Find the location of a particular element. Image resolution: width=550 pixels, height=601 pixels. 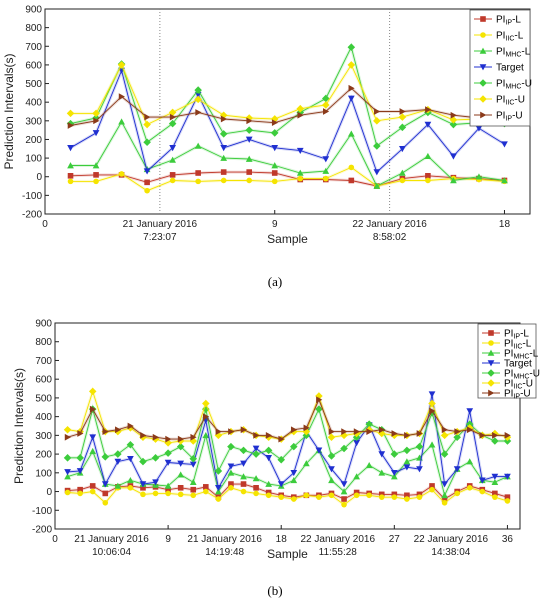

date-label-line2: 10:06:04 is located at coordinates (111, 552).